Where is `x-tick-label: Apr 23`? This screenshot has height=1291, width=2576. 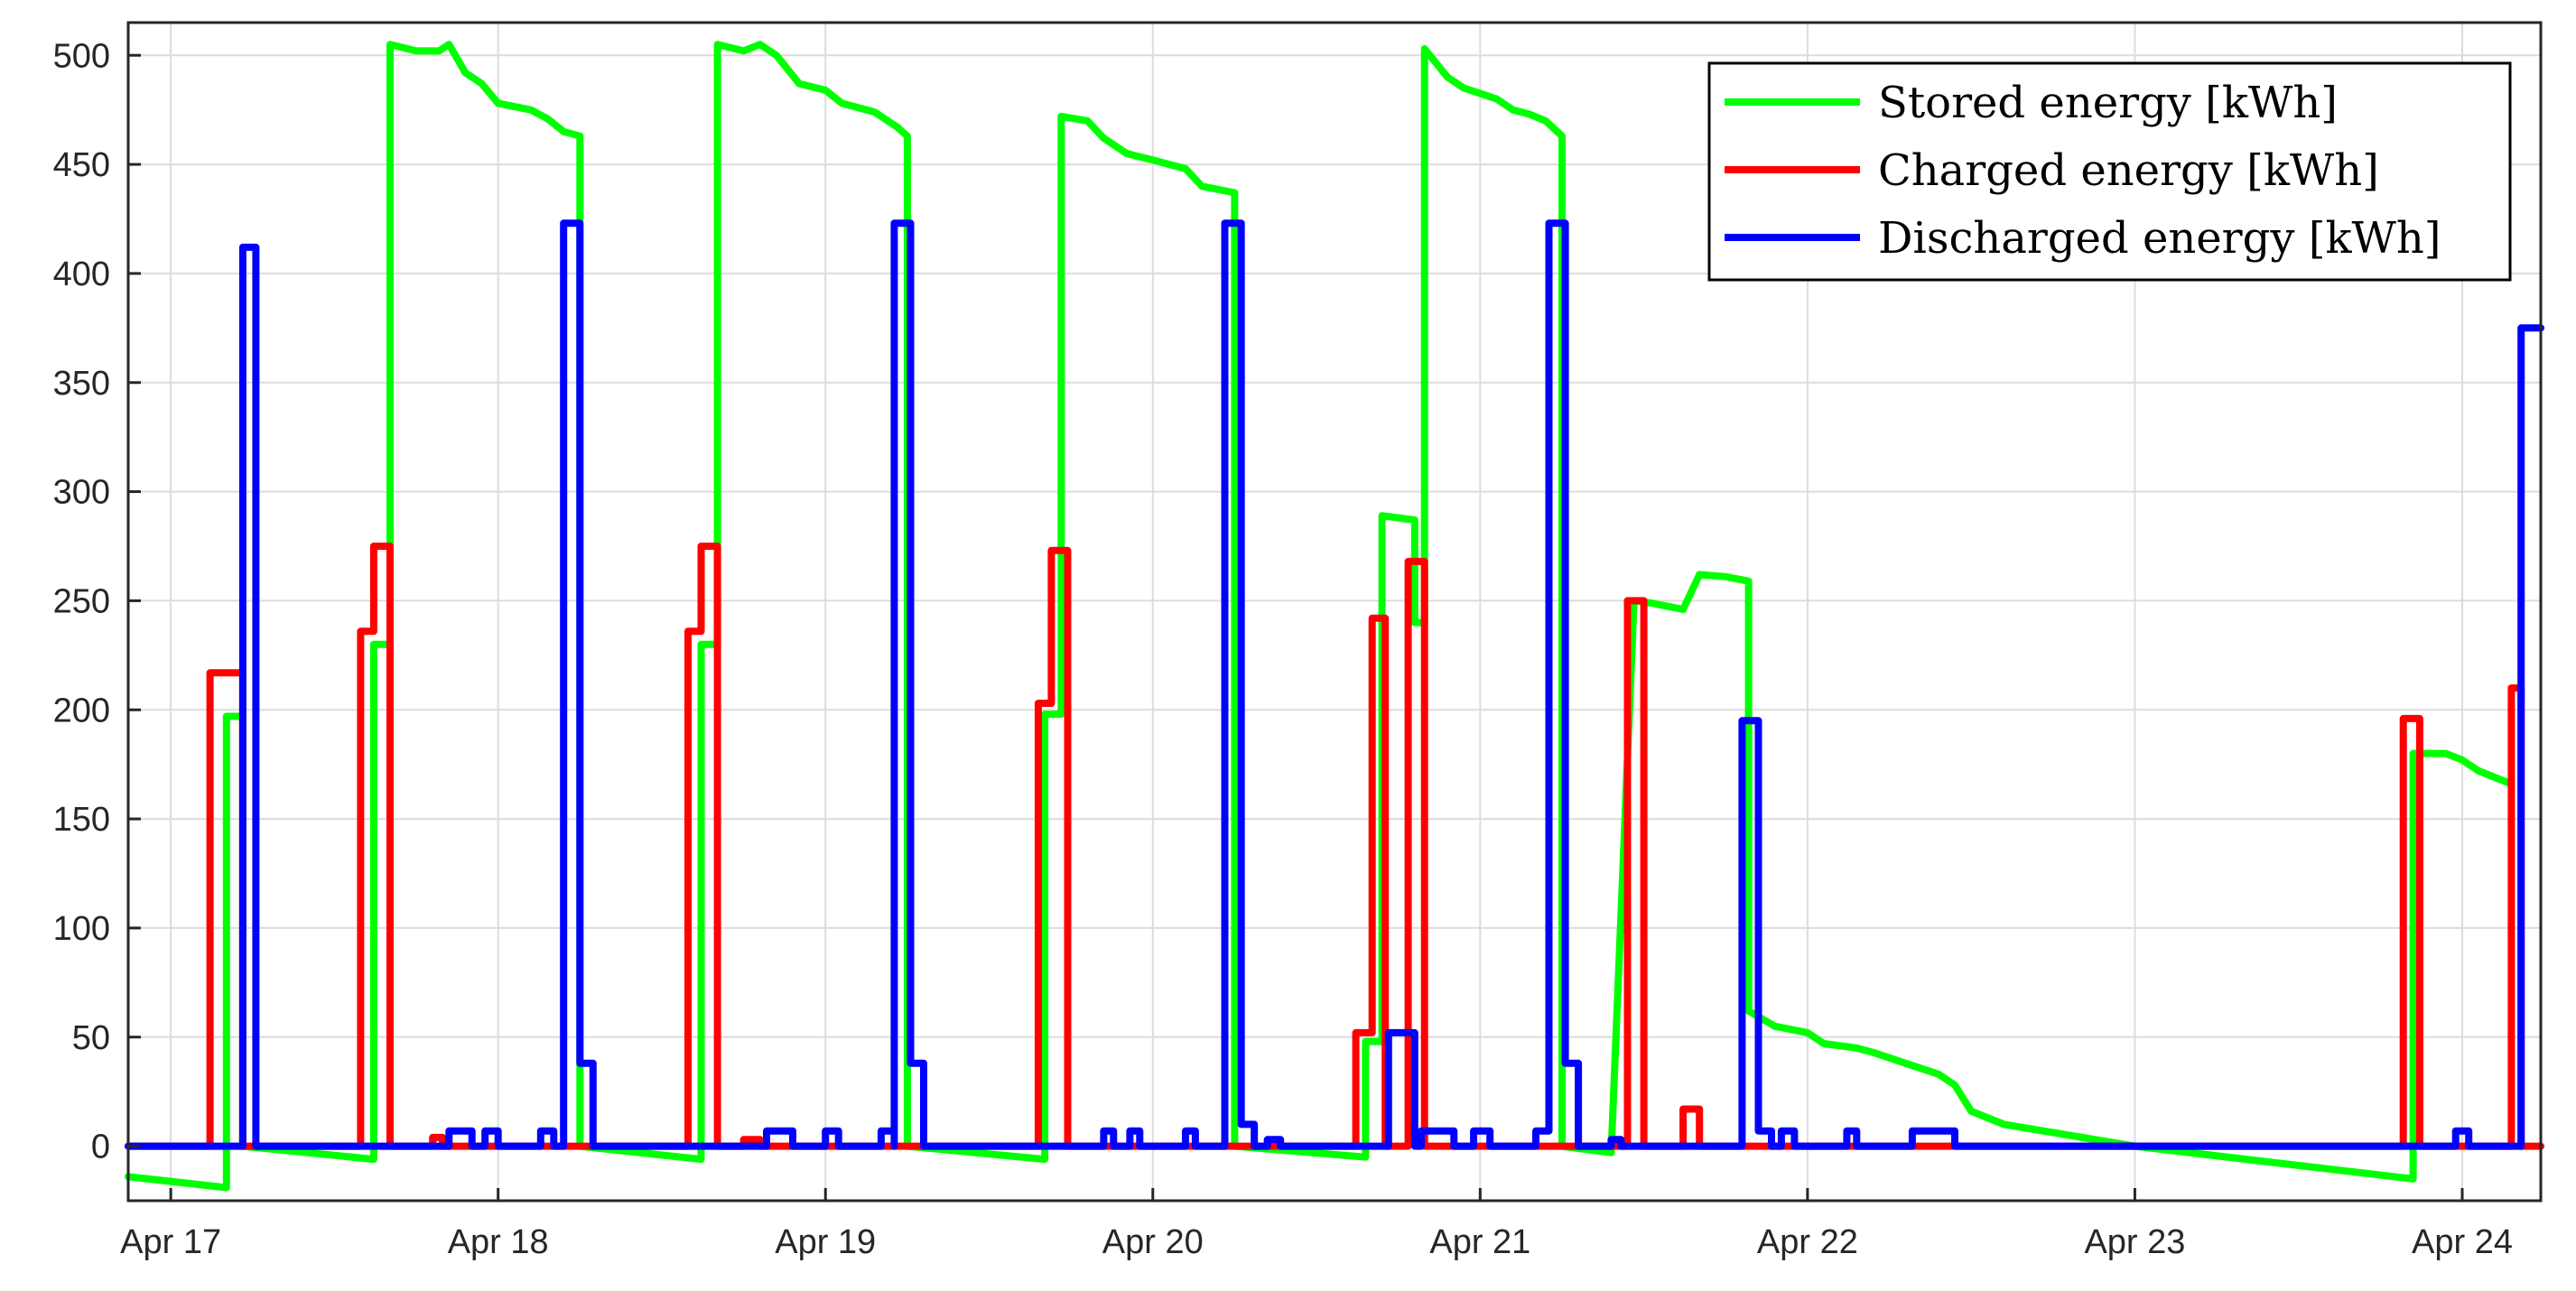 x-tick-label: Apr 23 is located at coordinates (2134, 1242).